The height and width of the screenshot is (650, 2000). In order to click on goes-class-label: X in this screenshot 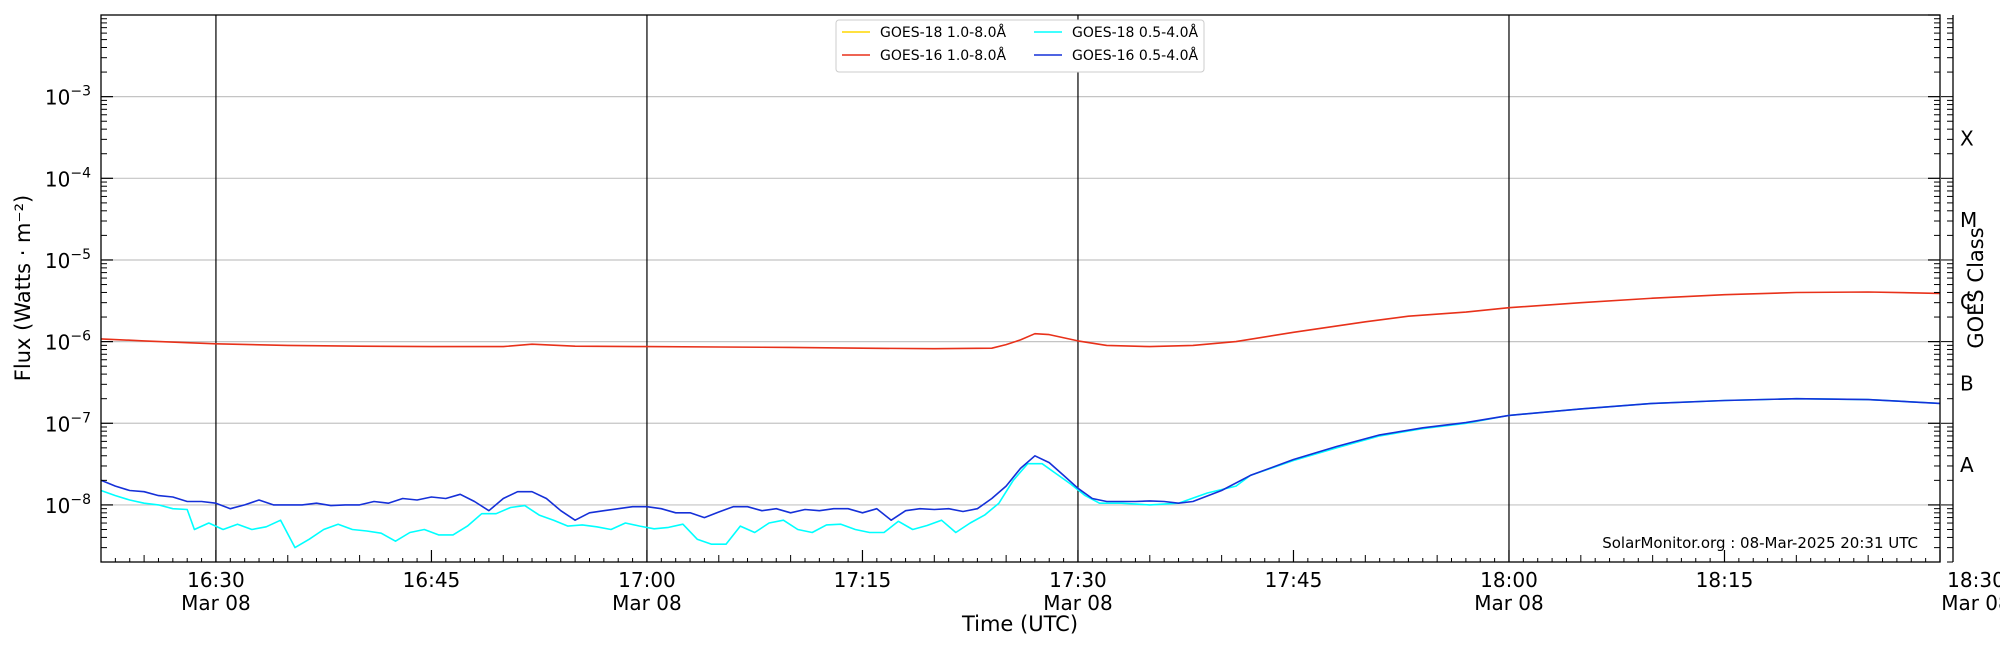, I will do `click(1967, 138)`.